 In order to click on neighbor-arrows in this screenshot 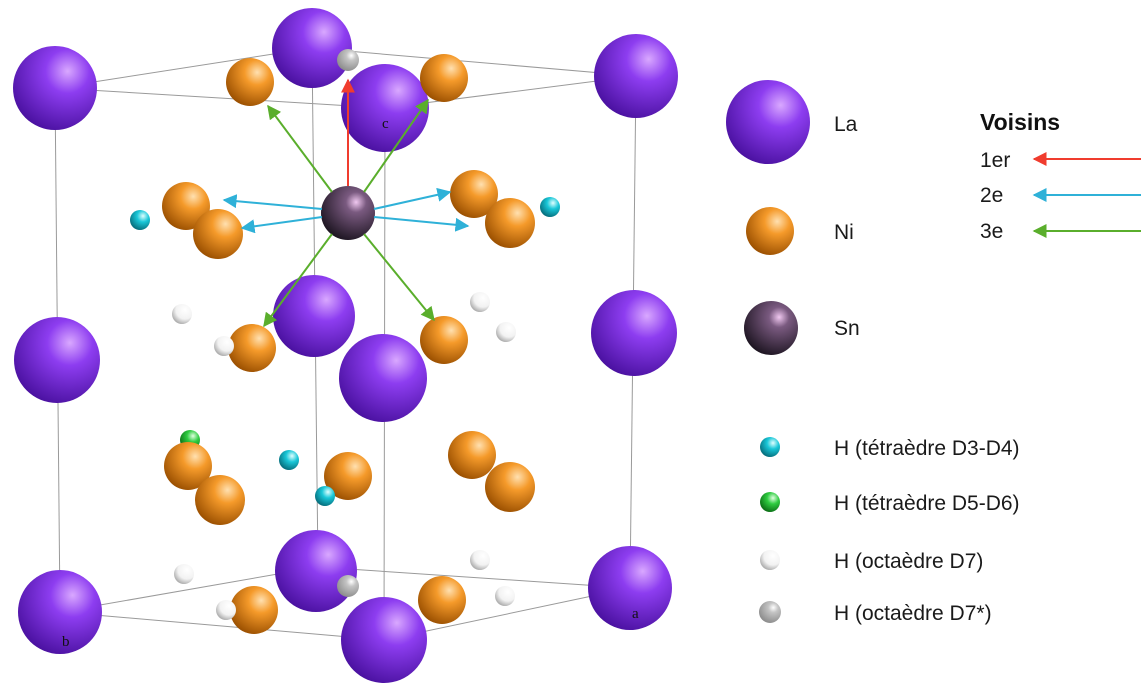, I will do `click(346, 203)`.